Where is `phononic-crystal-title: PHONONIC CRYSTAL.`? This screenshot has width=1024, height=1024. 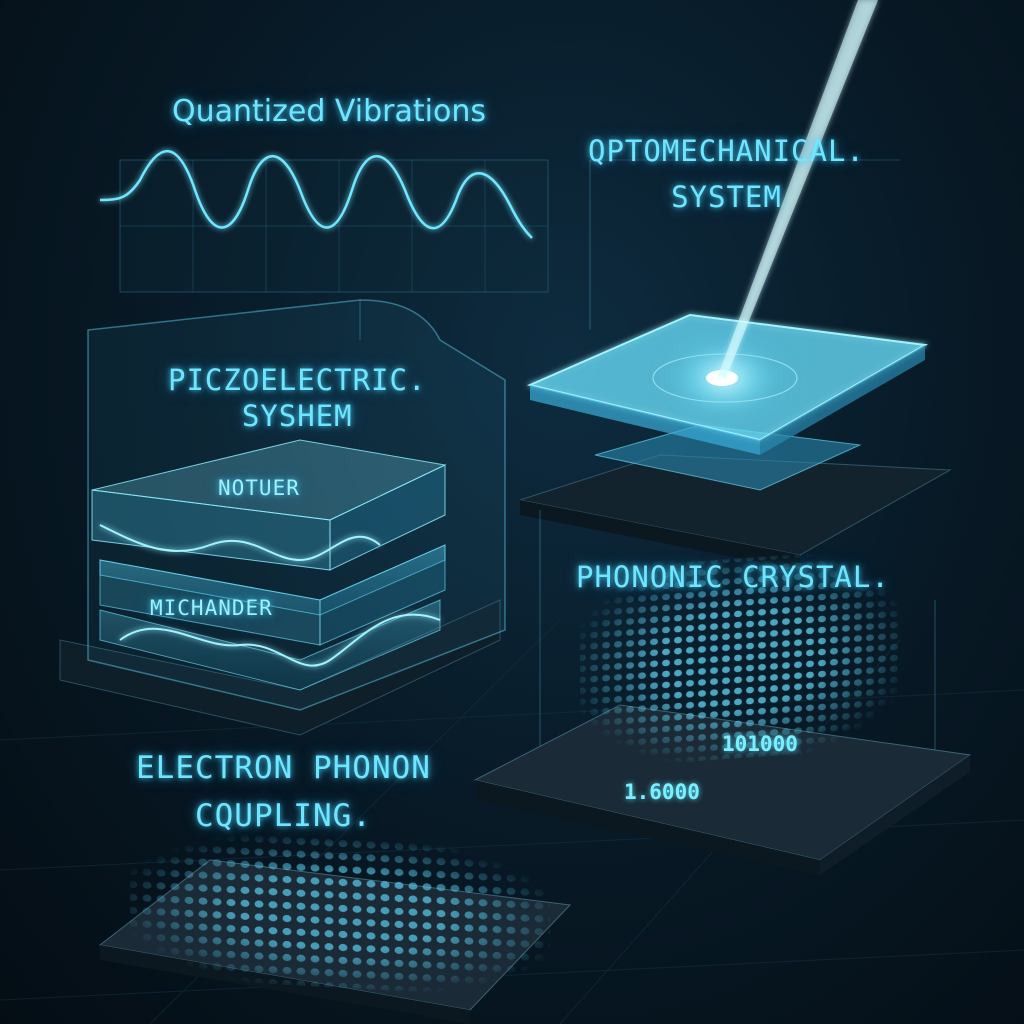 phononic-crystal-title: PHONONIC CRYSTAL. is located at coordinates (733, 577).